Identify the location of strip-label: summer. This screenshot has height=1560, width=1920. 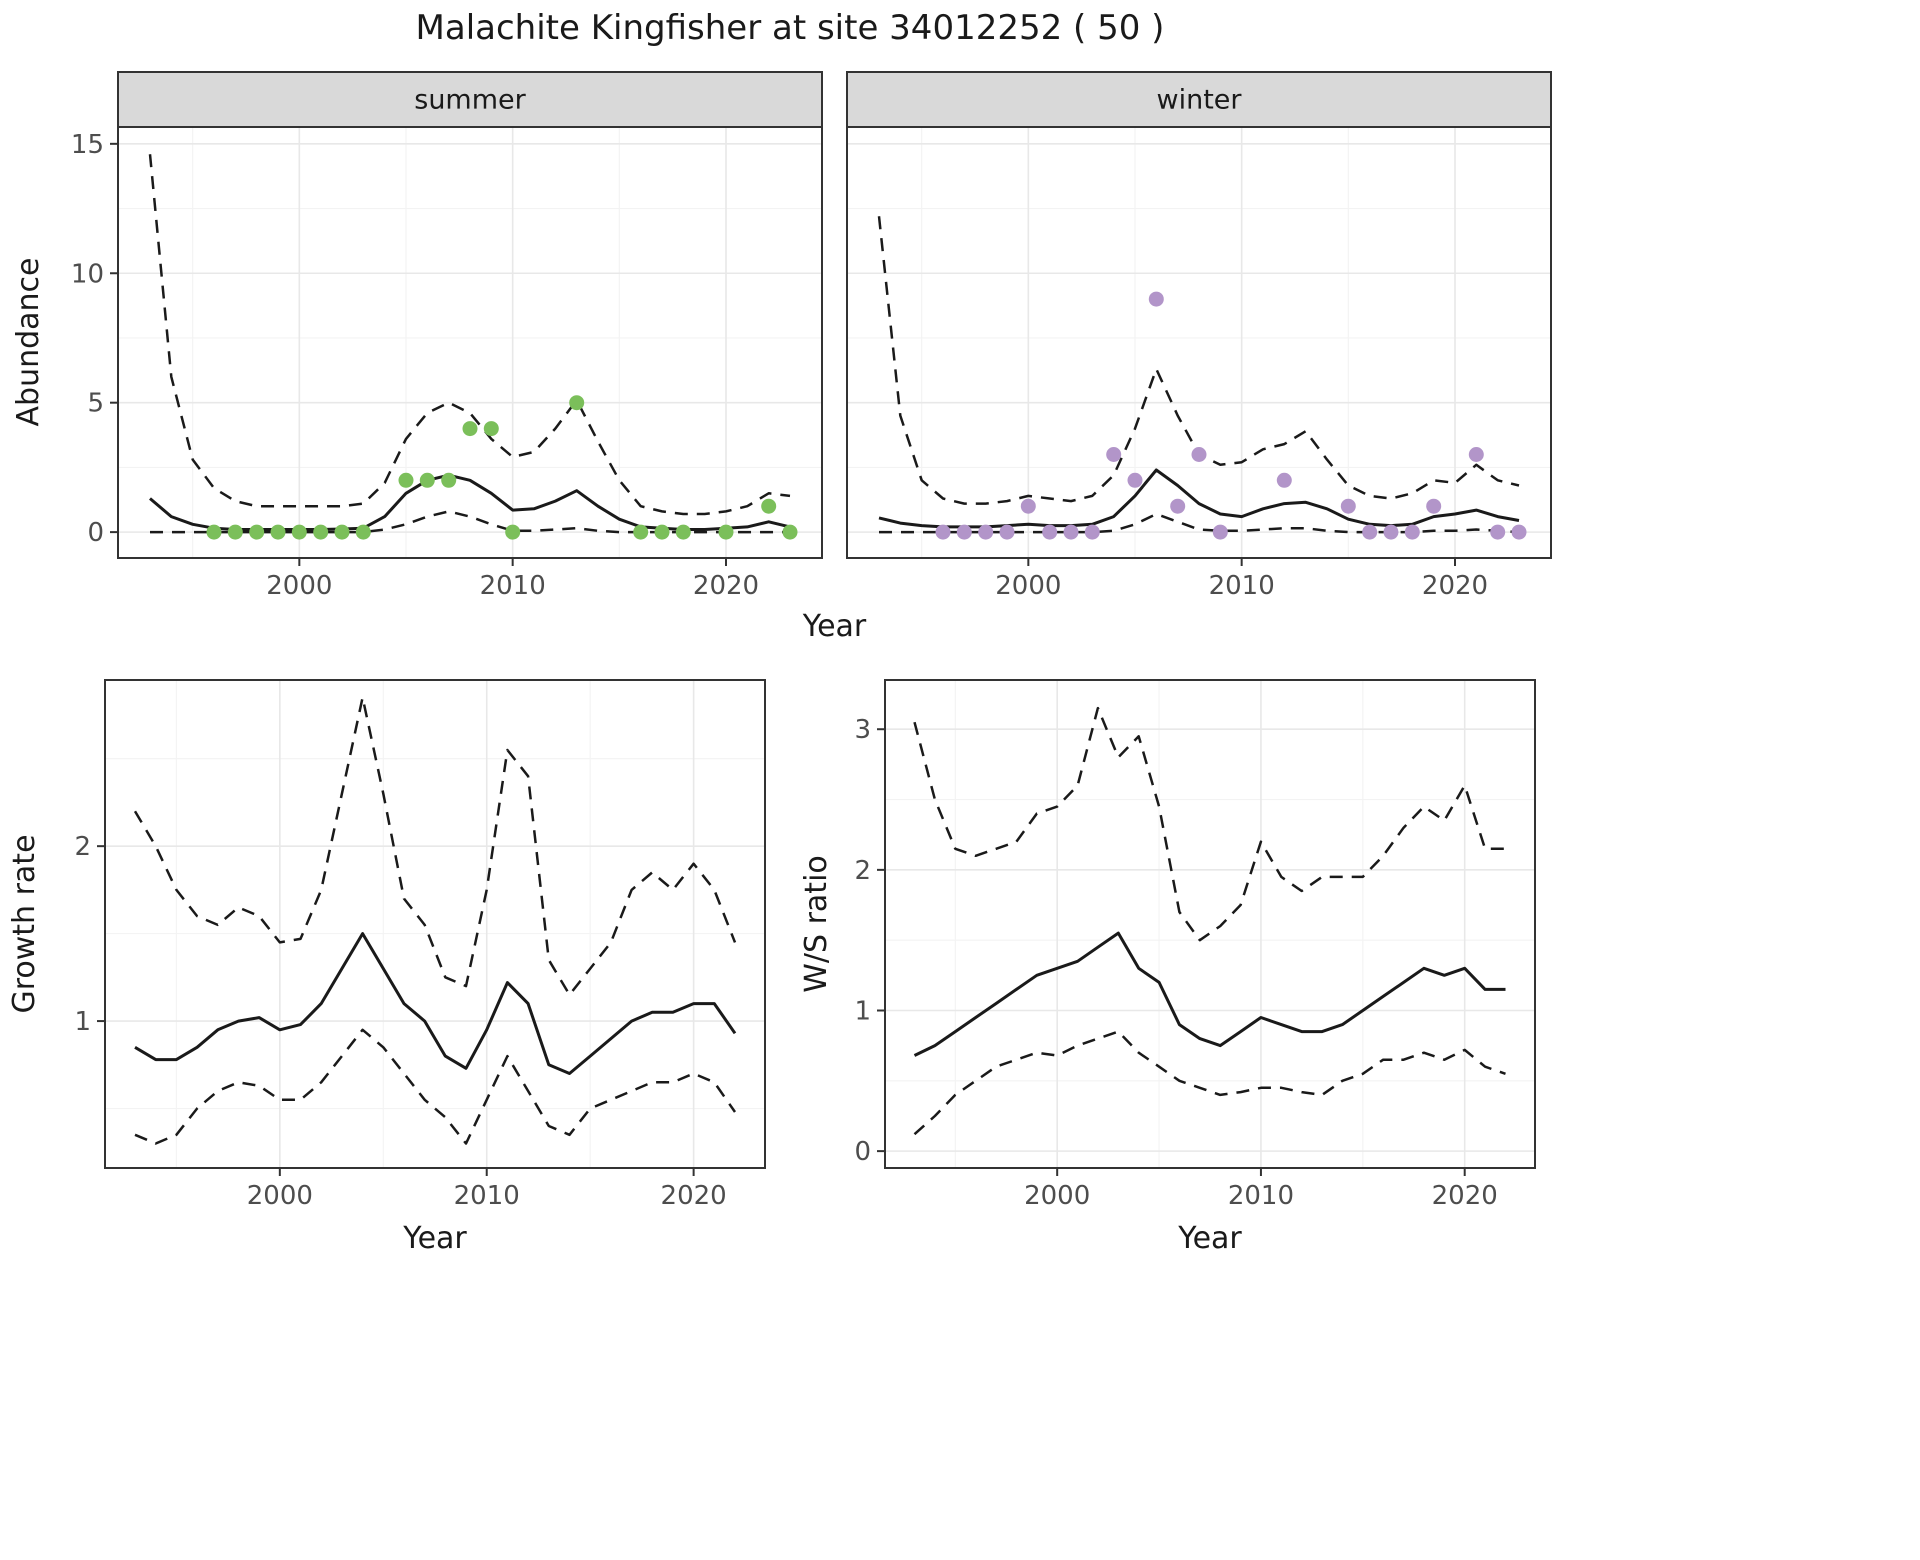
(470, 100).